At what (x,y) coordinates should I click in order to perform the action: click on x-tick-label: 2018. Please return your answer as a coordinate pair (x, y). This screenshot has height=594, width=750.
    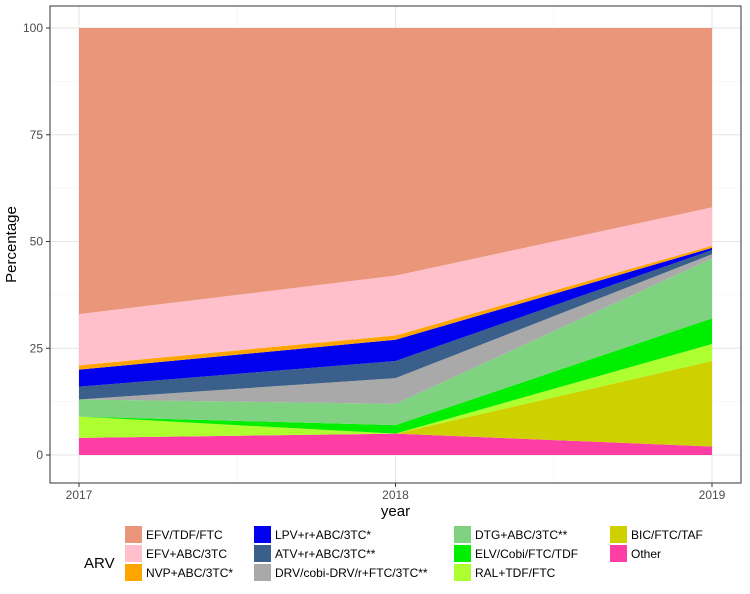
    Looking at the image, I should click on (395, 495).